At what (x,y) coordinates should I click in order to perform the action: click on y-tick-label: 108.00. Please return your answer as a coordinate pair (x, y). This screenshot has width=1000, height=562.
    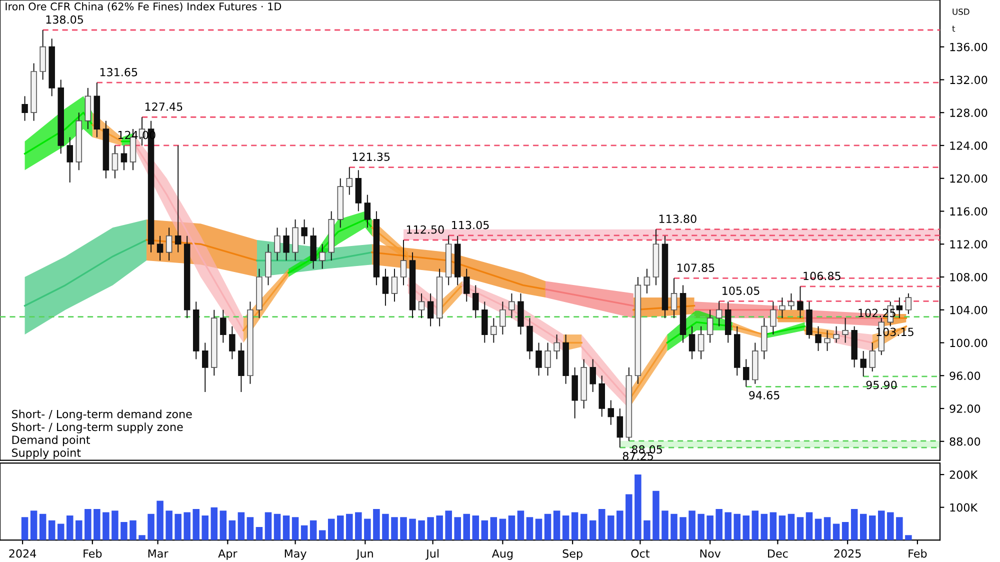
    Looking at the image, I should click on (969, 277).